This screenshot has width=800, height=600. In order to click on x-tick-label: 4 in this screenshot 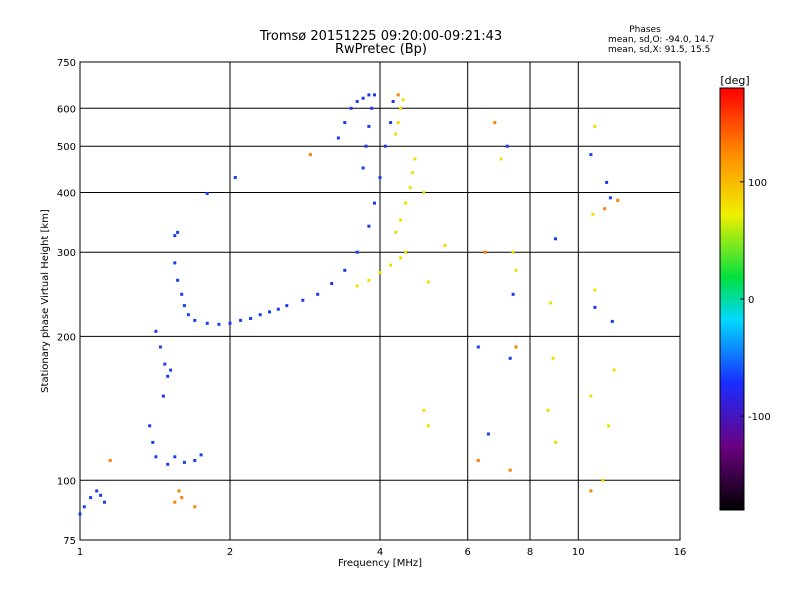, I will do `click(380, 552)`.